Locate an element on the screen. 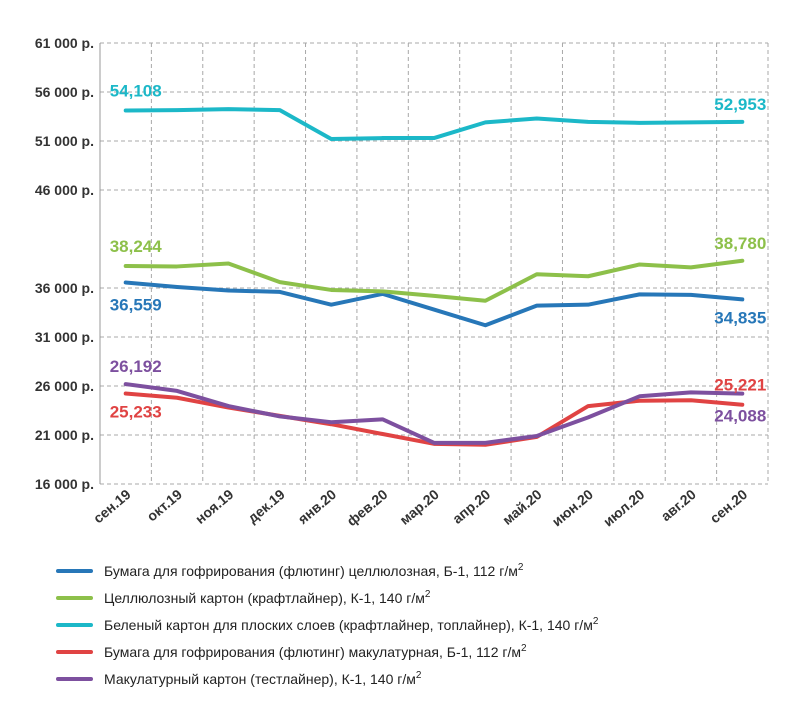 This screenshot has width=805, height=727. y-tick-label: 26 000 р. is located at coordinates (64, 386).